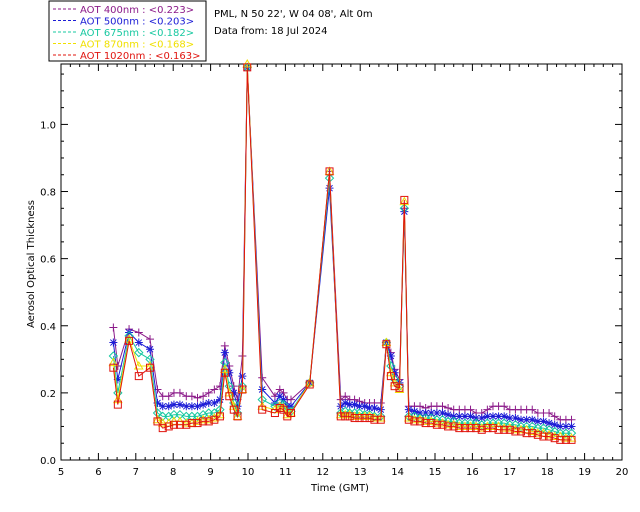  What do you see at coordinates (622, 472) in the screenshot?
I see `x-tick-label: 20` at bounding box center [622, 472].